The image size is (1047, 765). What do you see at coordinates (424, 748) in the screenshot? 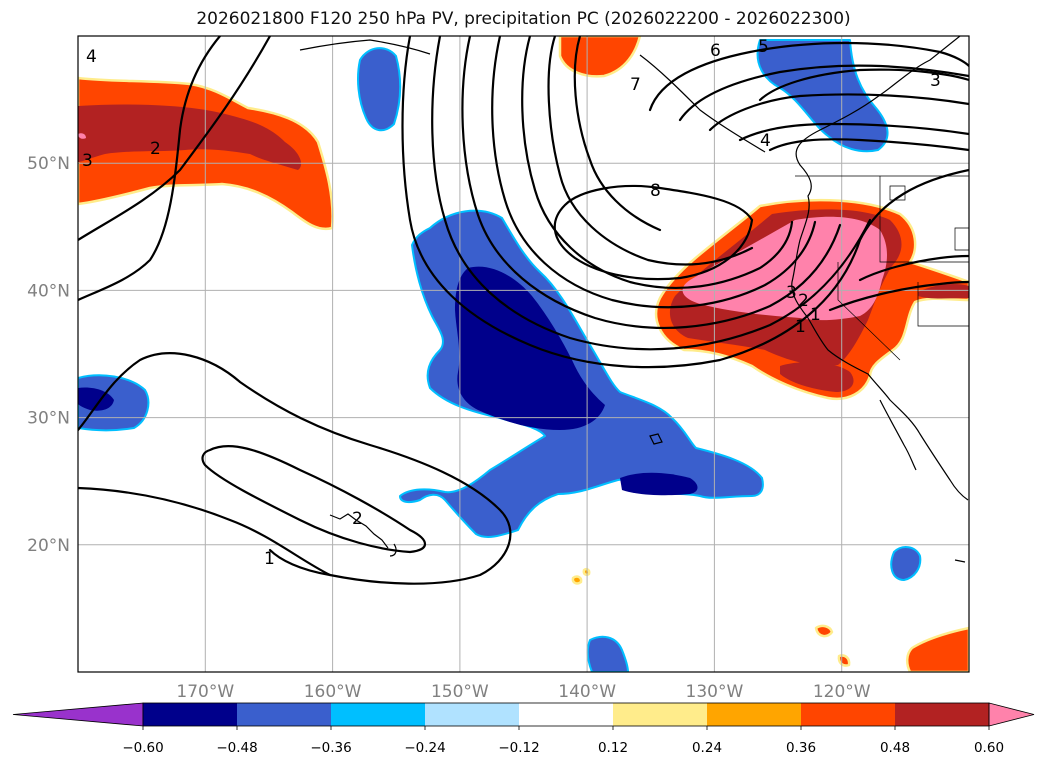
I see `colorbar-tick-label: −0.24` at bounding box center [424, 748].